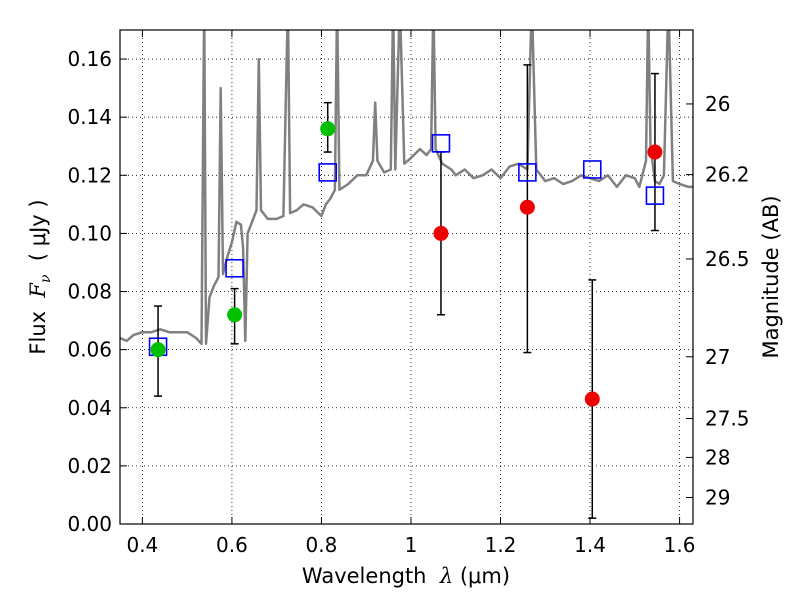  What do you see at coordinates (727, 259) in the screenshot?
I see `right-tick-label: 26.5` at bounding box center [727, 259].